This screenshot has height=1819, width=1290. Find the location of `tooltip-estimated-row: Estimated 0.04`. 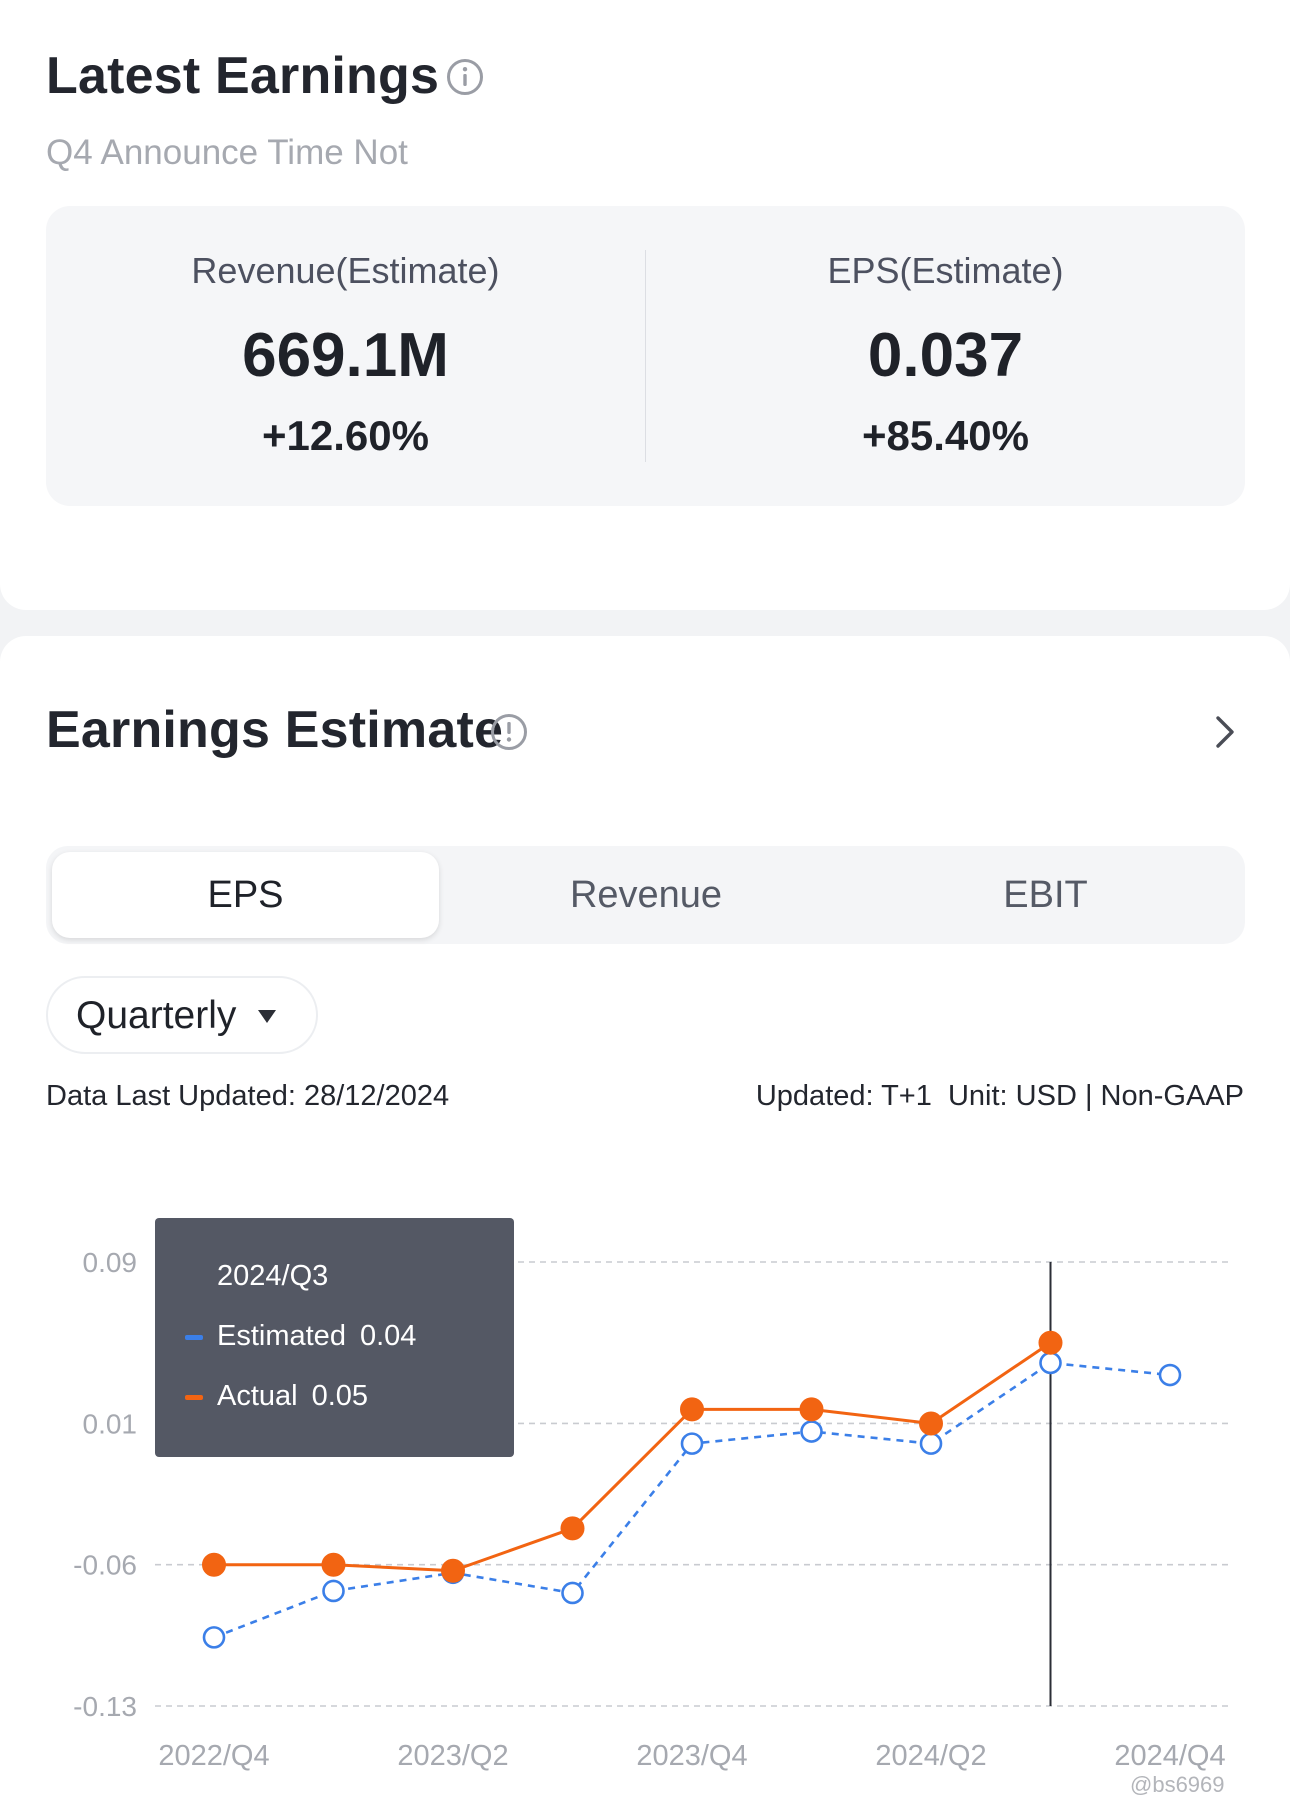

tooltip-estimated-row: Estimated 0.04 is located at coordinates (300, 1336).